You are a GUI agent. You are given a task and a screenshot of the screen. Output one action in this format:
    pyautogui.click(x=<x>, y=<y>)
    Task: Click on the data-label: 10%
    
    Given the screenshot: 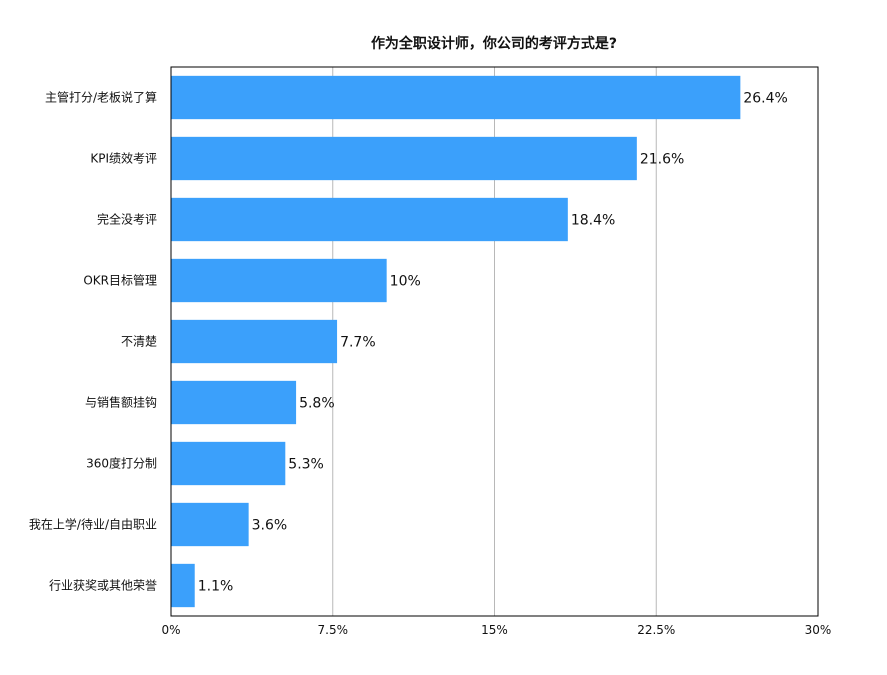 What is the action you would take?
    pyautogui.click(x=405, y=282)
    